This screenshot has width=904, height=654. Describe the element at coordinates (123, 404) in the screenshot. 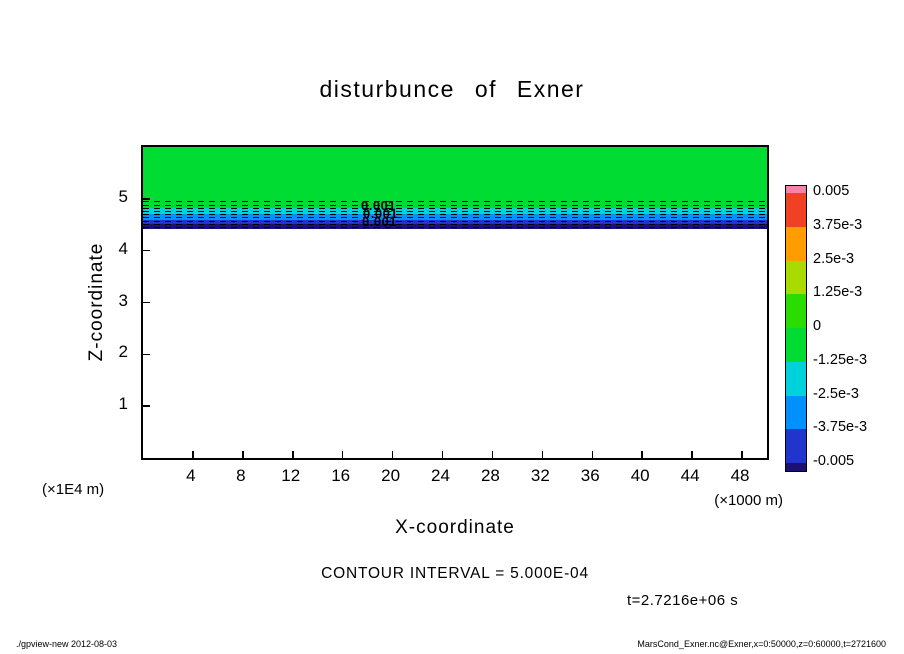

I see `y-tick-label: 1` at that location.